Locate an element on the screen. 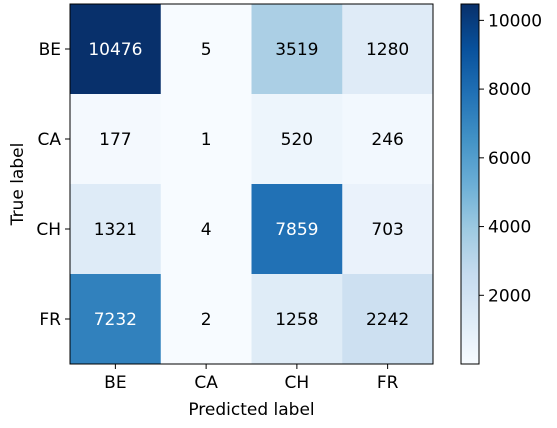  cell-value-label: 7859 is located at coordinates (296, 230).